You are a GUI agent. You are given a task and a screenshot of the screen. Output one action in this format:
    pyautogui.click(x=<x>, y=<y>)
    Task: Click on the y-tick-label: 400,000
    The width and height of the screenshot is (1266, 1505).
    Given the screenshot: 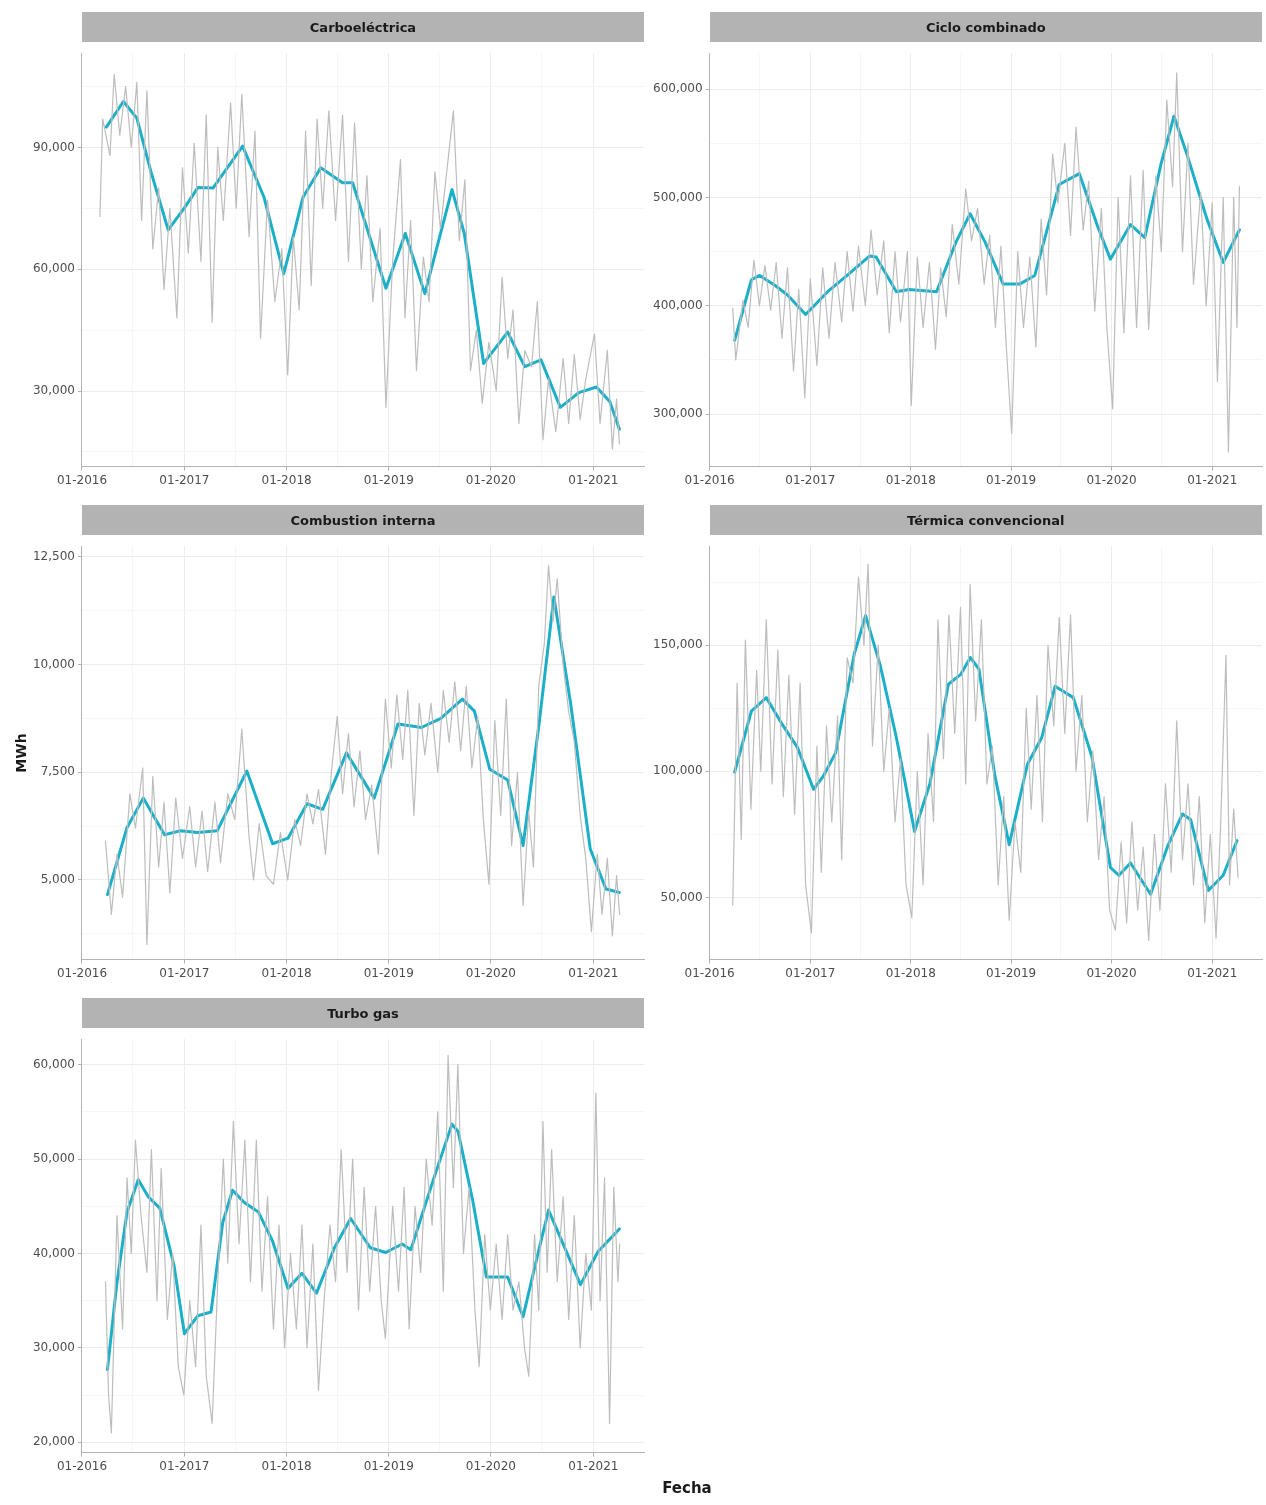 What is the action you would take?
    pyautogui.click(x=678, y=304)
    